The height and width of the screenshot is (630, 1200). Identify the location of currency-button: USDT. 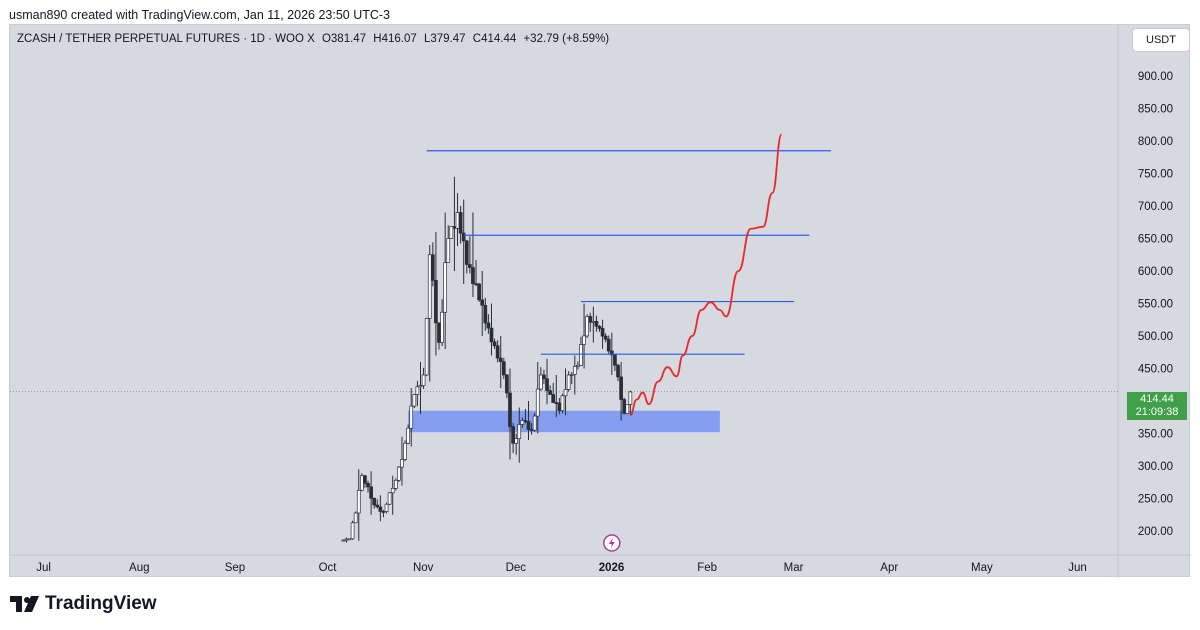
(1161, 40).